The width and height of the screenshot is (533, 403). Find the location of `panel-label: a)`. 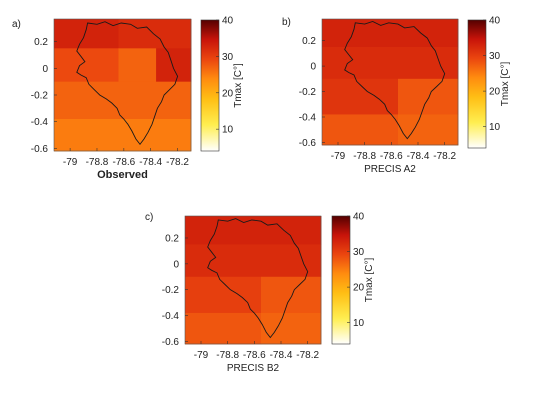

panel-label: a) is located at coordinates (16, 24).